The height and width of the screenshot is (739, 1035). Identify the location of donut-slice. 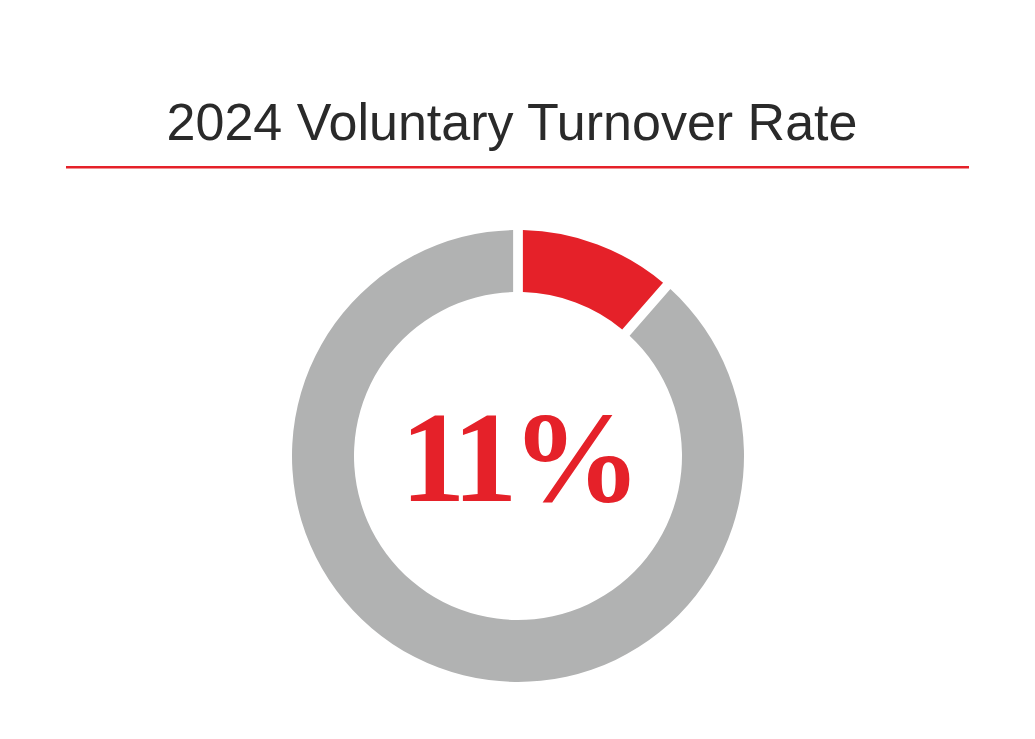
(593, 280).